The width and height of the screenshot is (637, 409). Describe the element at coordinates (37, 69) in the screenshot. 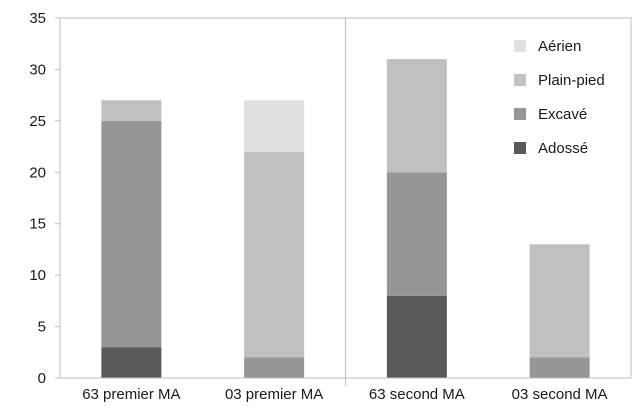

I see `y-tick-label: 30` at that location.